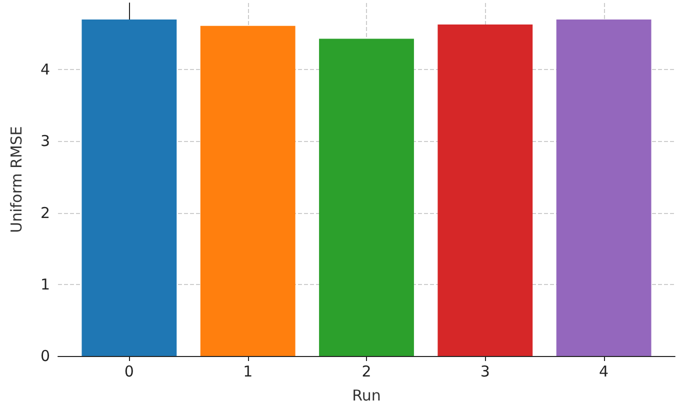 The width and height of the screenshot is (677, 408). What do you see at coordinates (366, 395) in the screenshot?
I see `x-axis-title: Run` at bounding box center [366, 395].